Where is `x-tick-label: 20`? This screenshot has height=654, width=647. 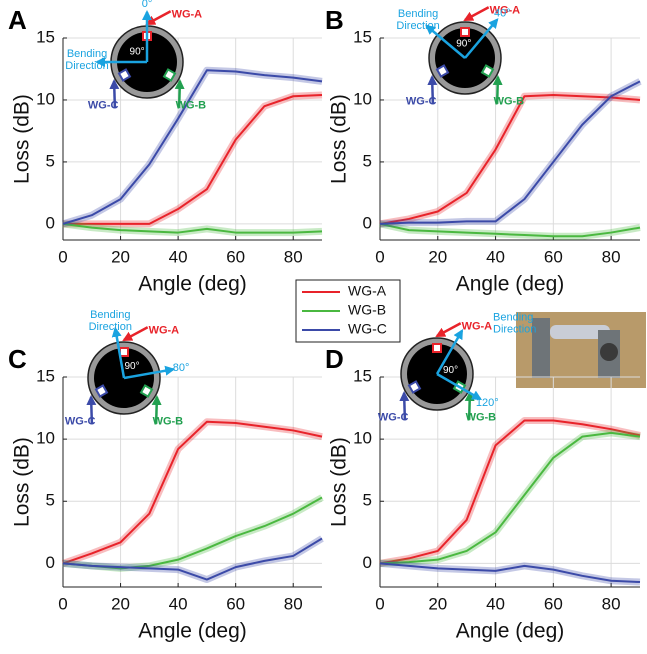 x-tick-label: 20 is located at coordinates (437, 603).